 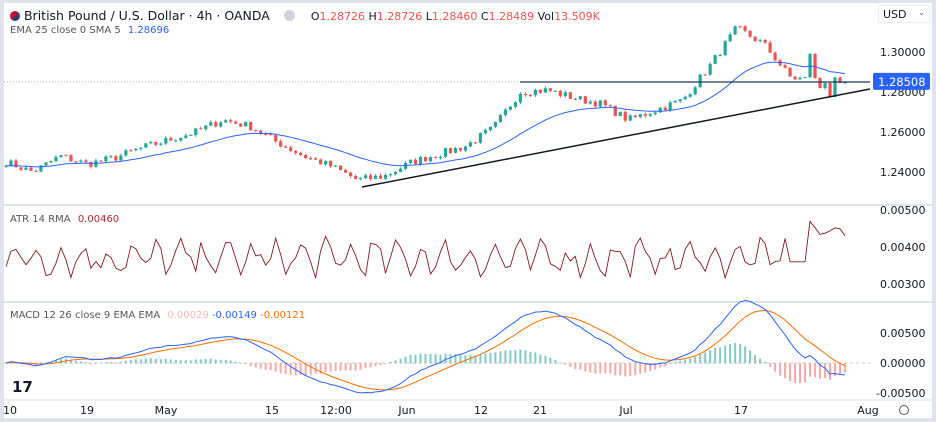 What do you see at coordinates (98, 219) in the screenshot?
I see `atr-value: 0.00460` at bounding box center [98, 219].